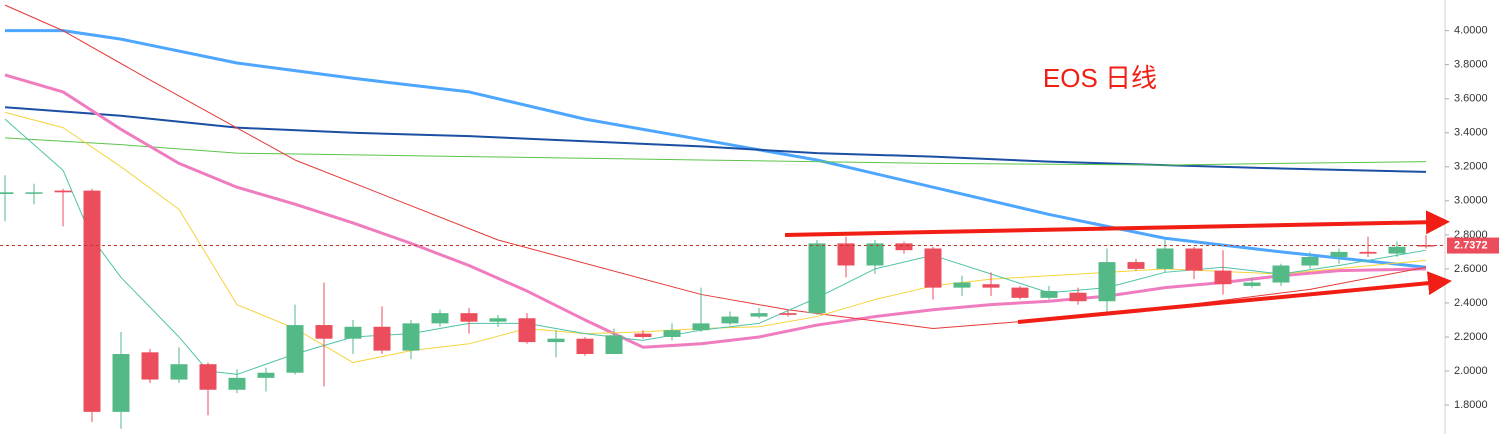 This screenshot has width=1499, height=434. Describe the element at coordinates (1471, 405) in the screenshot. I see `y-tick-label: 1.8000` at that location.